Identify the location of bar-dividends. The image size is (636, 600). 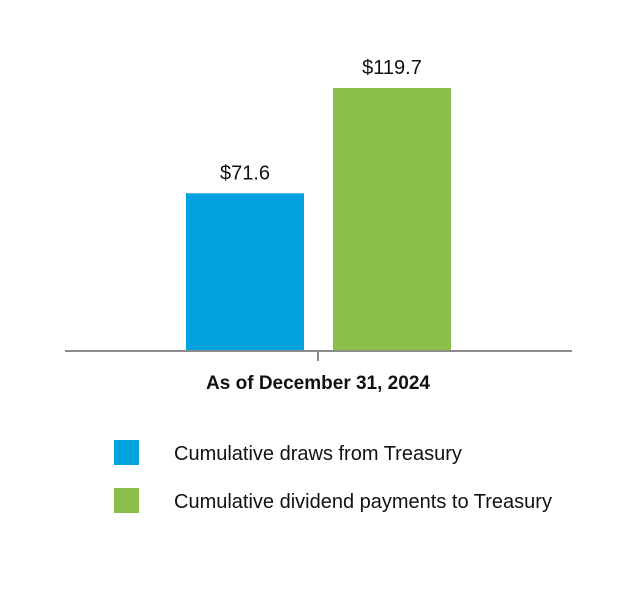
(392, 219).